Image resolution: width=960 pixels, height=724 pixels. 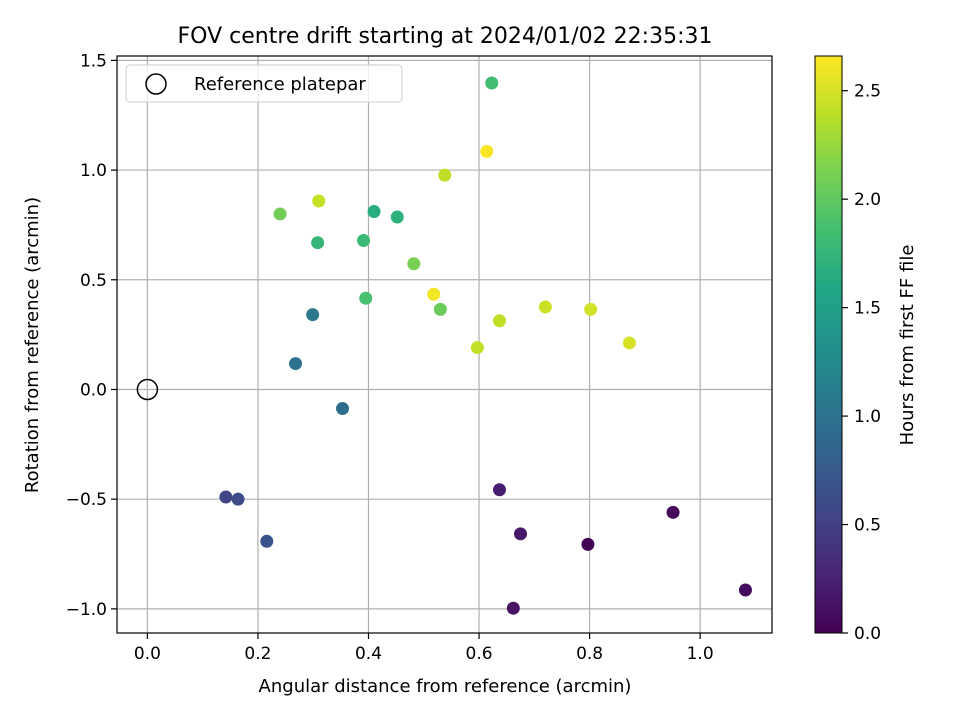 I want to click on x-tick-label: 0.4, so click(x=368, y=654).